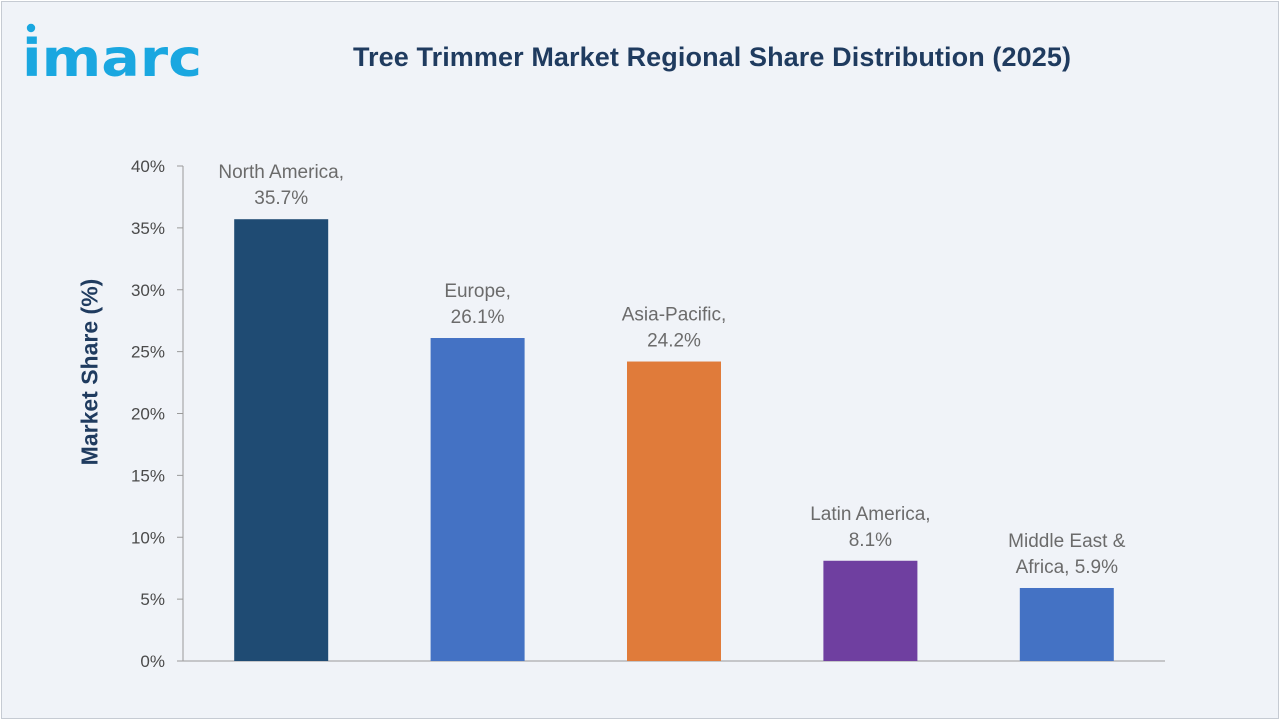  Describe the element at coordinates (148, 228) in the screenshot. I see `y-tick-label: 35%` at that location.